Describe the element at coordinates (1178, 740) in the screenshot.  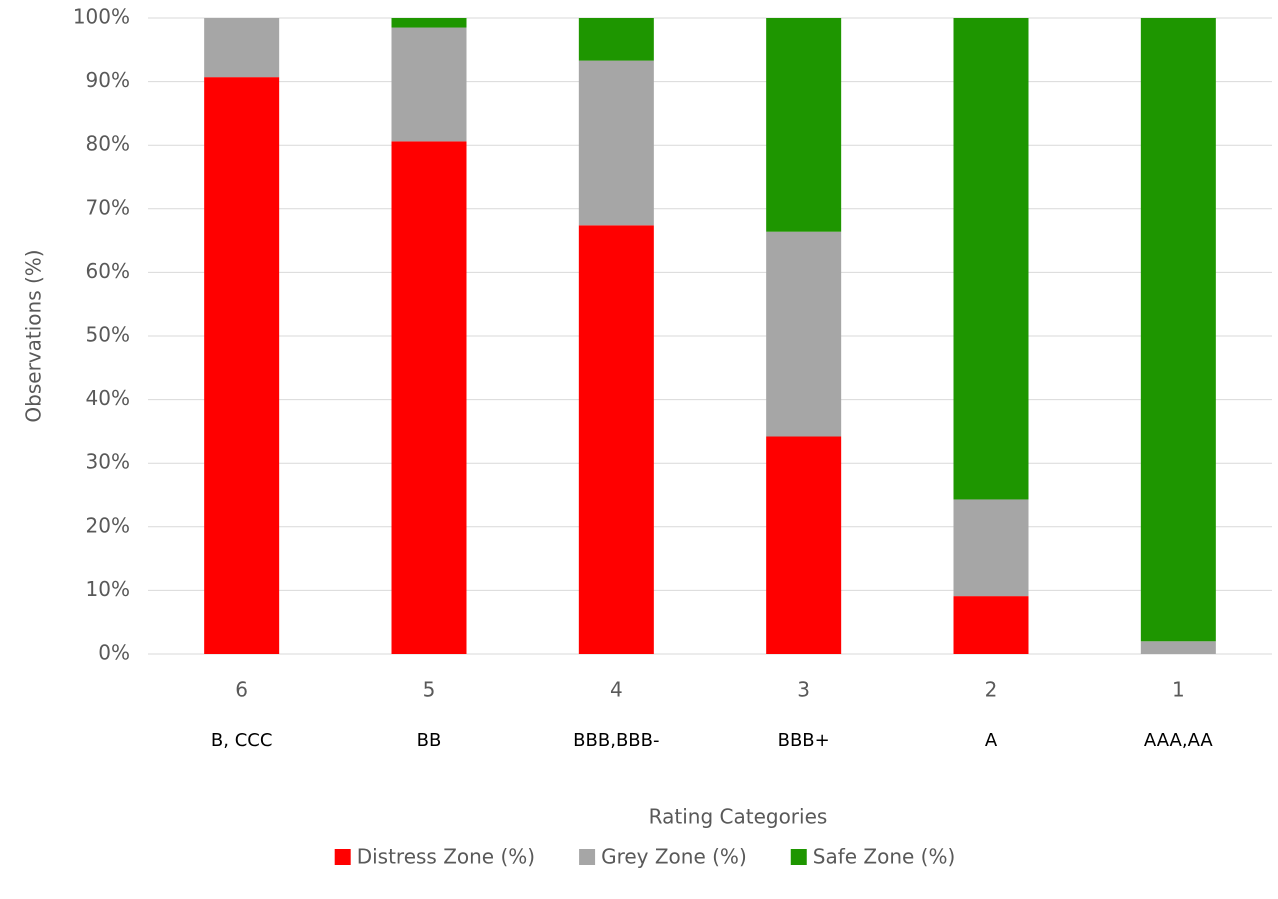
I see `x-sub-label: AAA,AA` at that location.